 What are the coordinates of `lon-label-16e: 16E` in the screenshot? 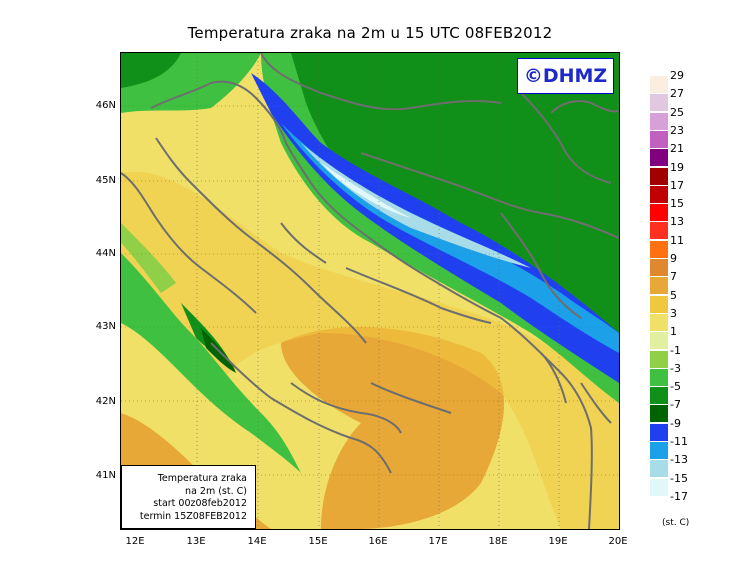 It's located at (378, 541).